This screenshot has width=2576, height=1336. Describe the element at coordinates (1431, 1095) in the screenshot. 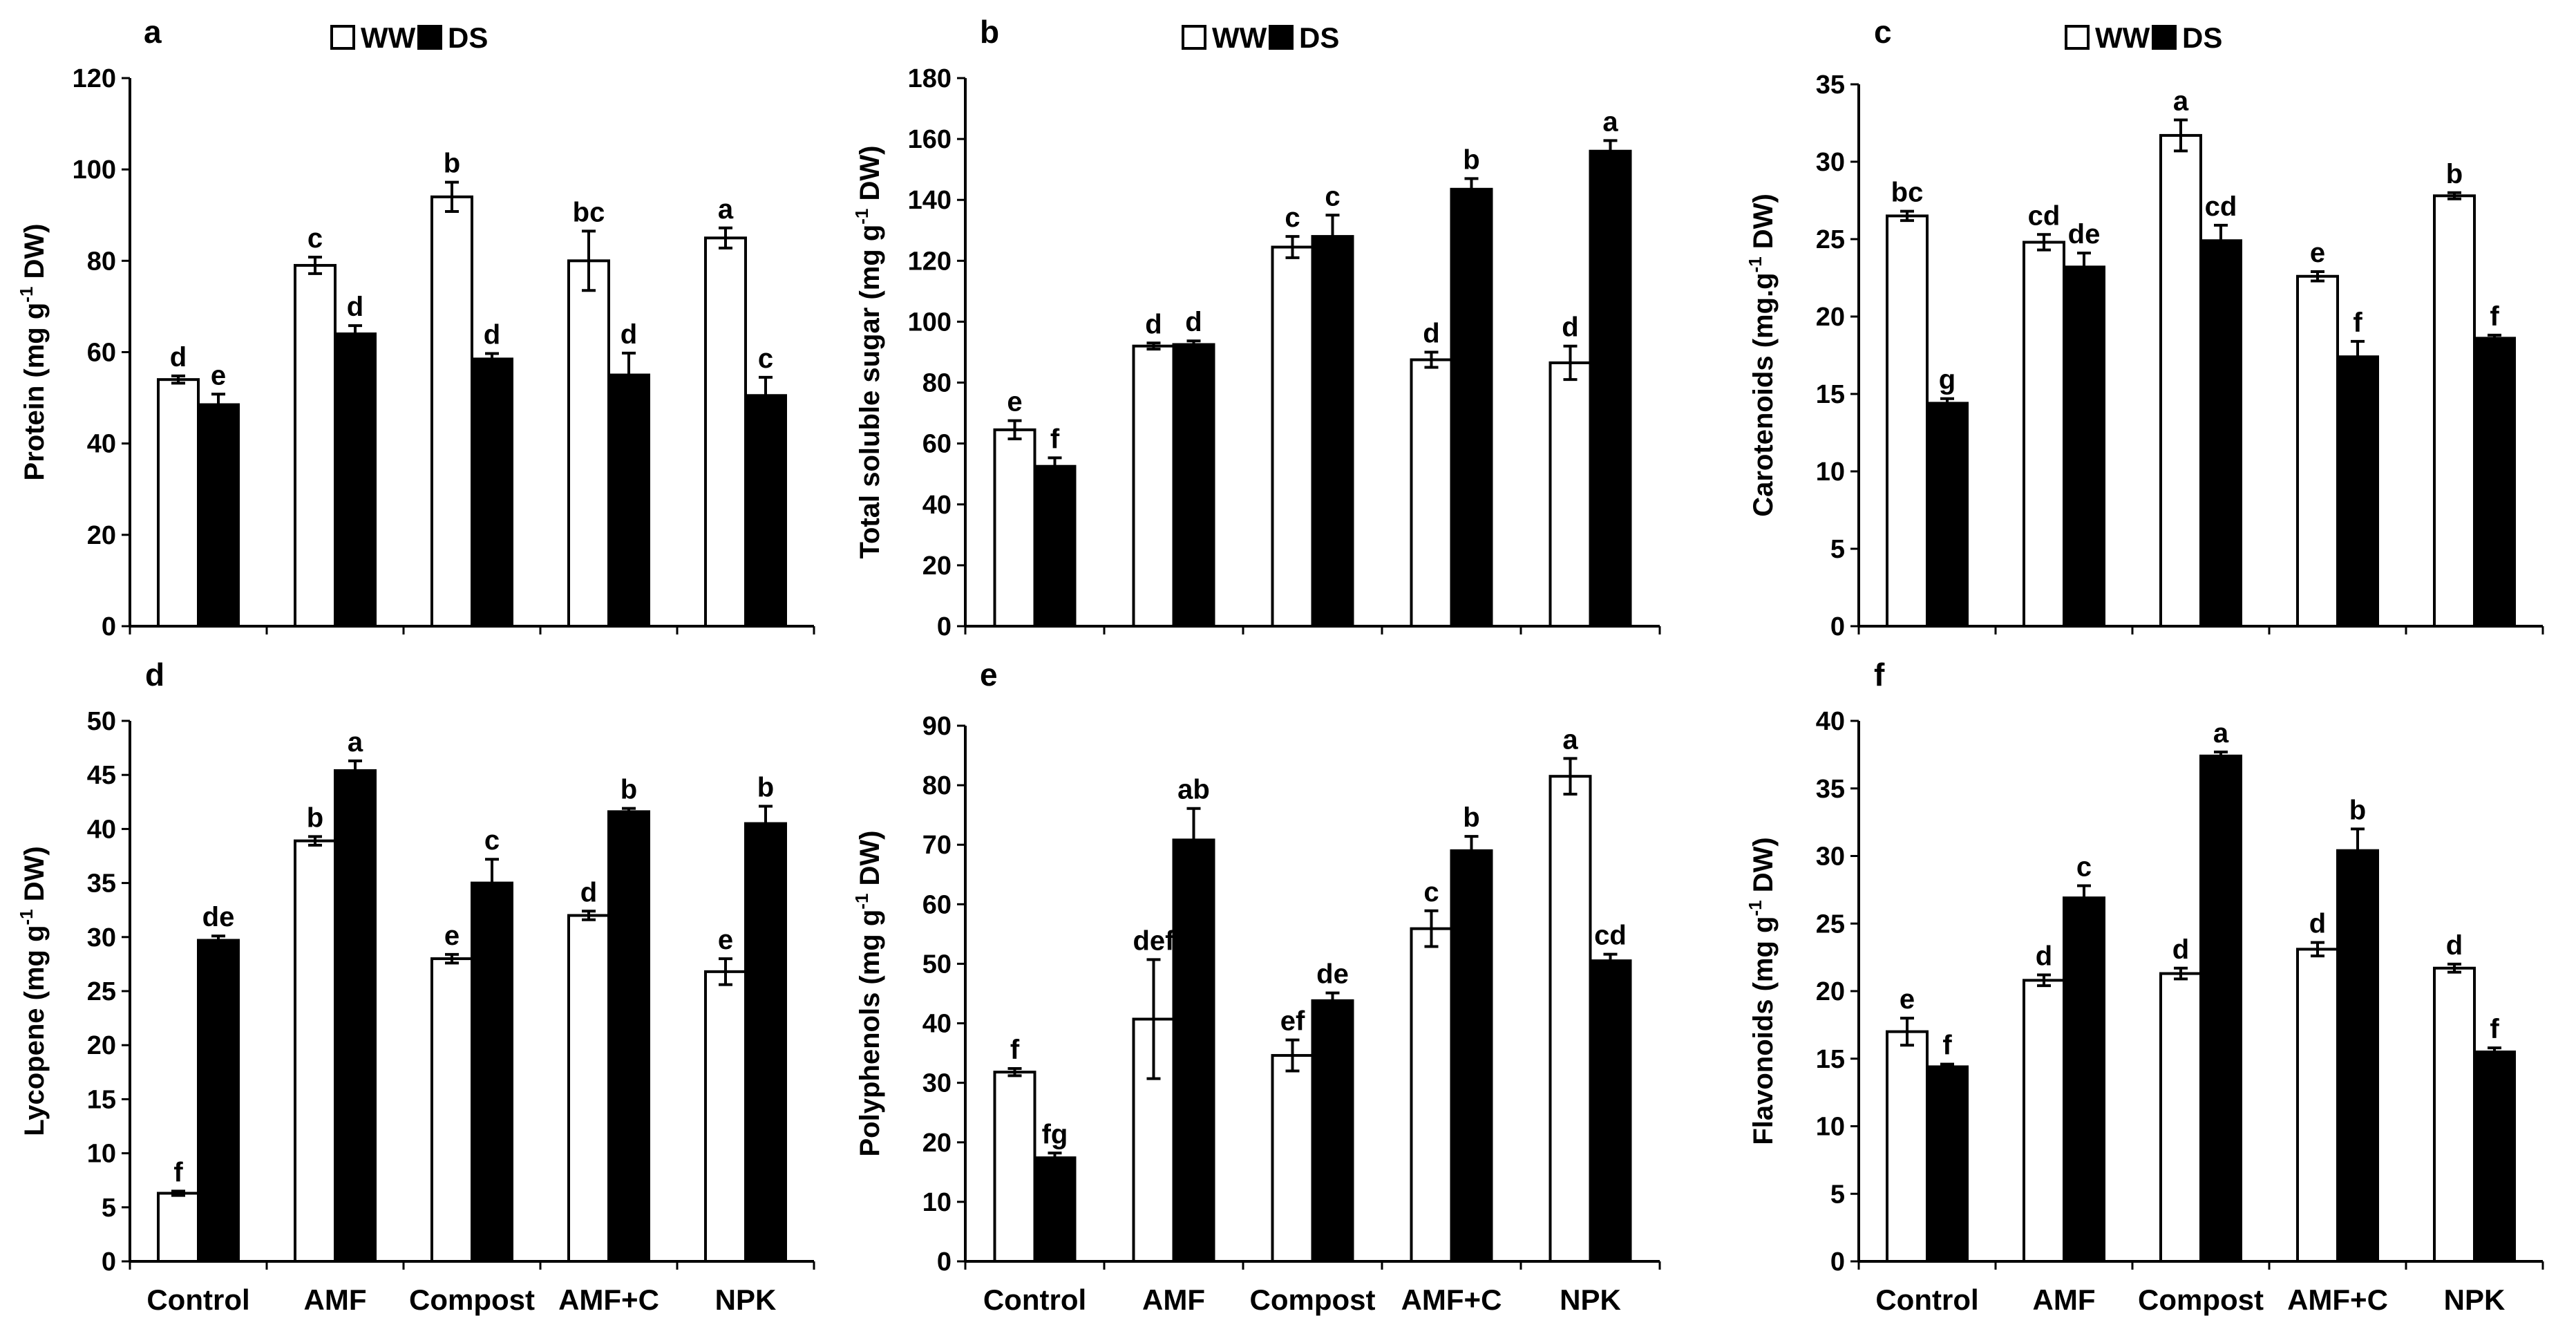

I see `bar-e-ww-amf+c` at that location.